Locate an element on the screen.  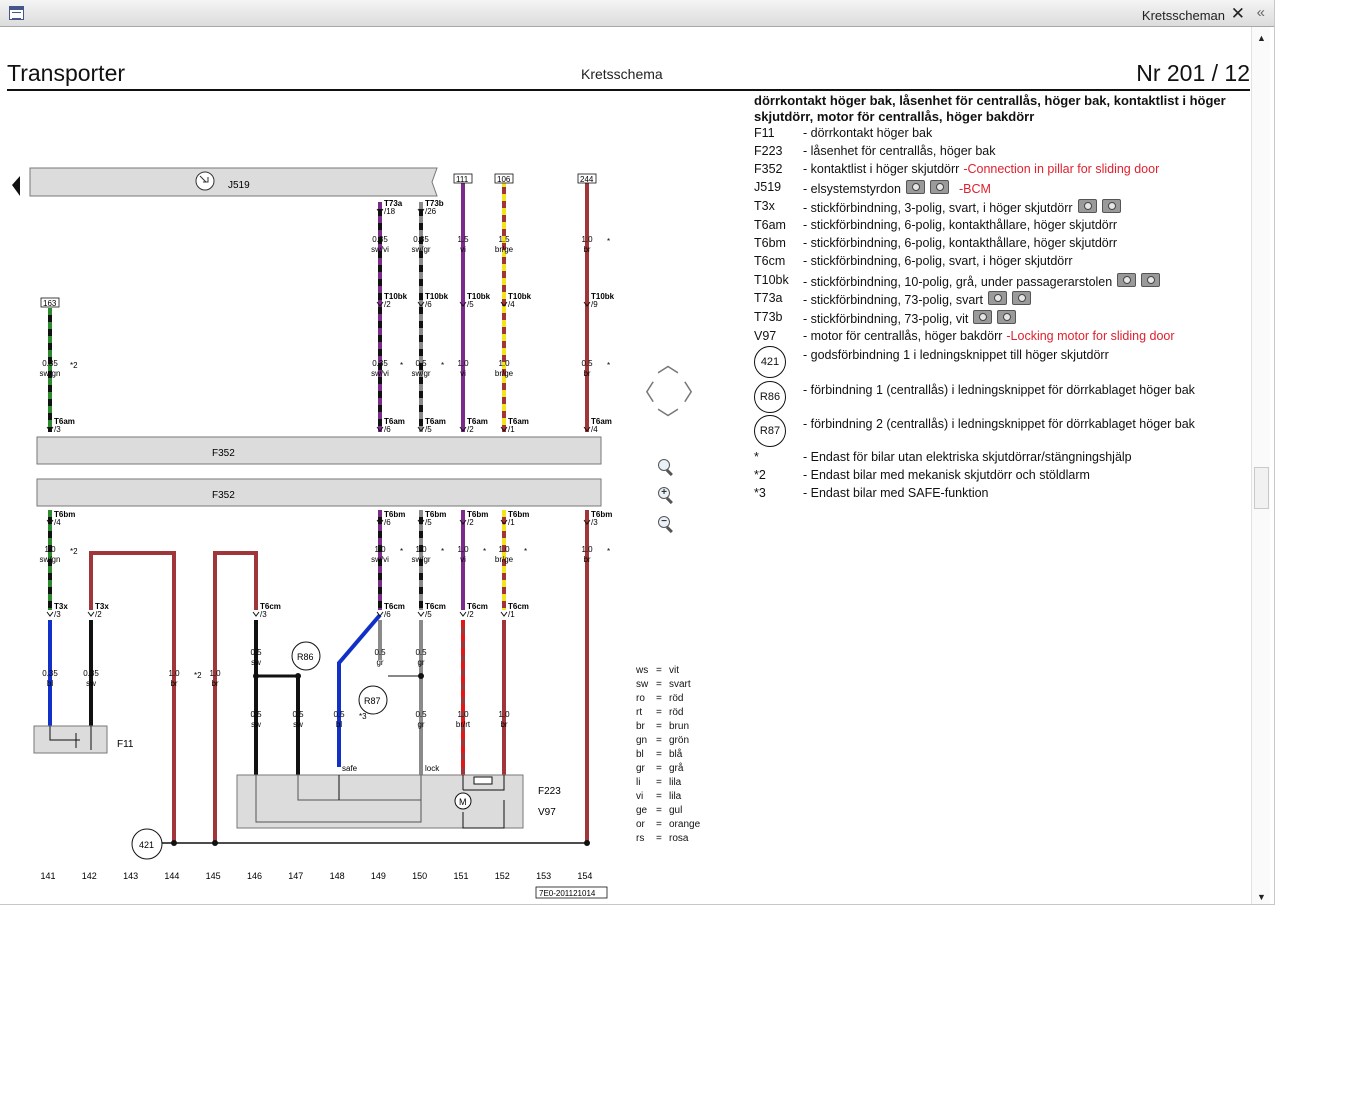
close-icon: ✕ is located at coordinates (1237, 13).